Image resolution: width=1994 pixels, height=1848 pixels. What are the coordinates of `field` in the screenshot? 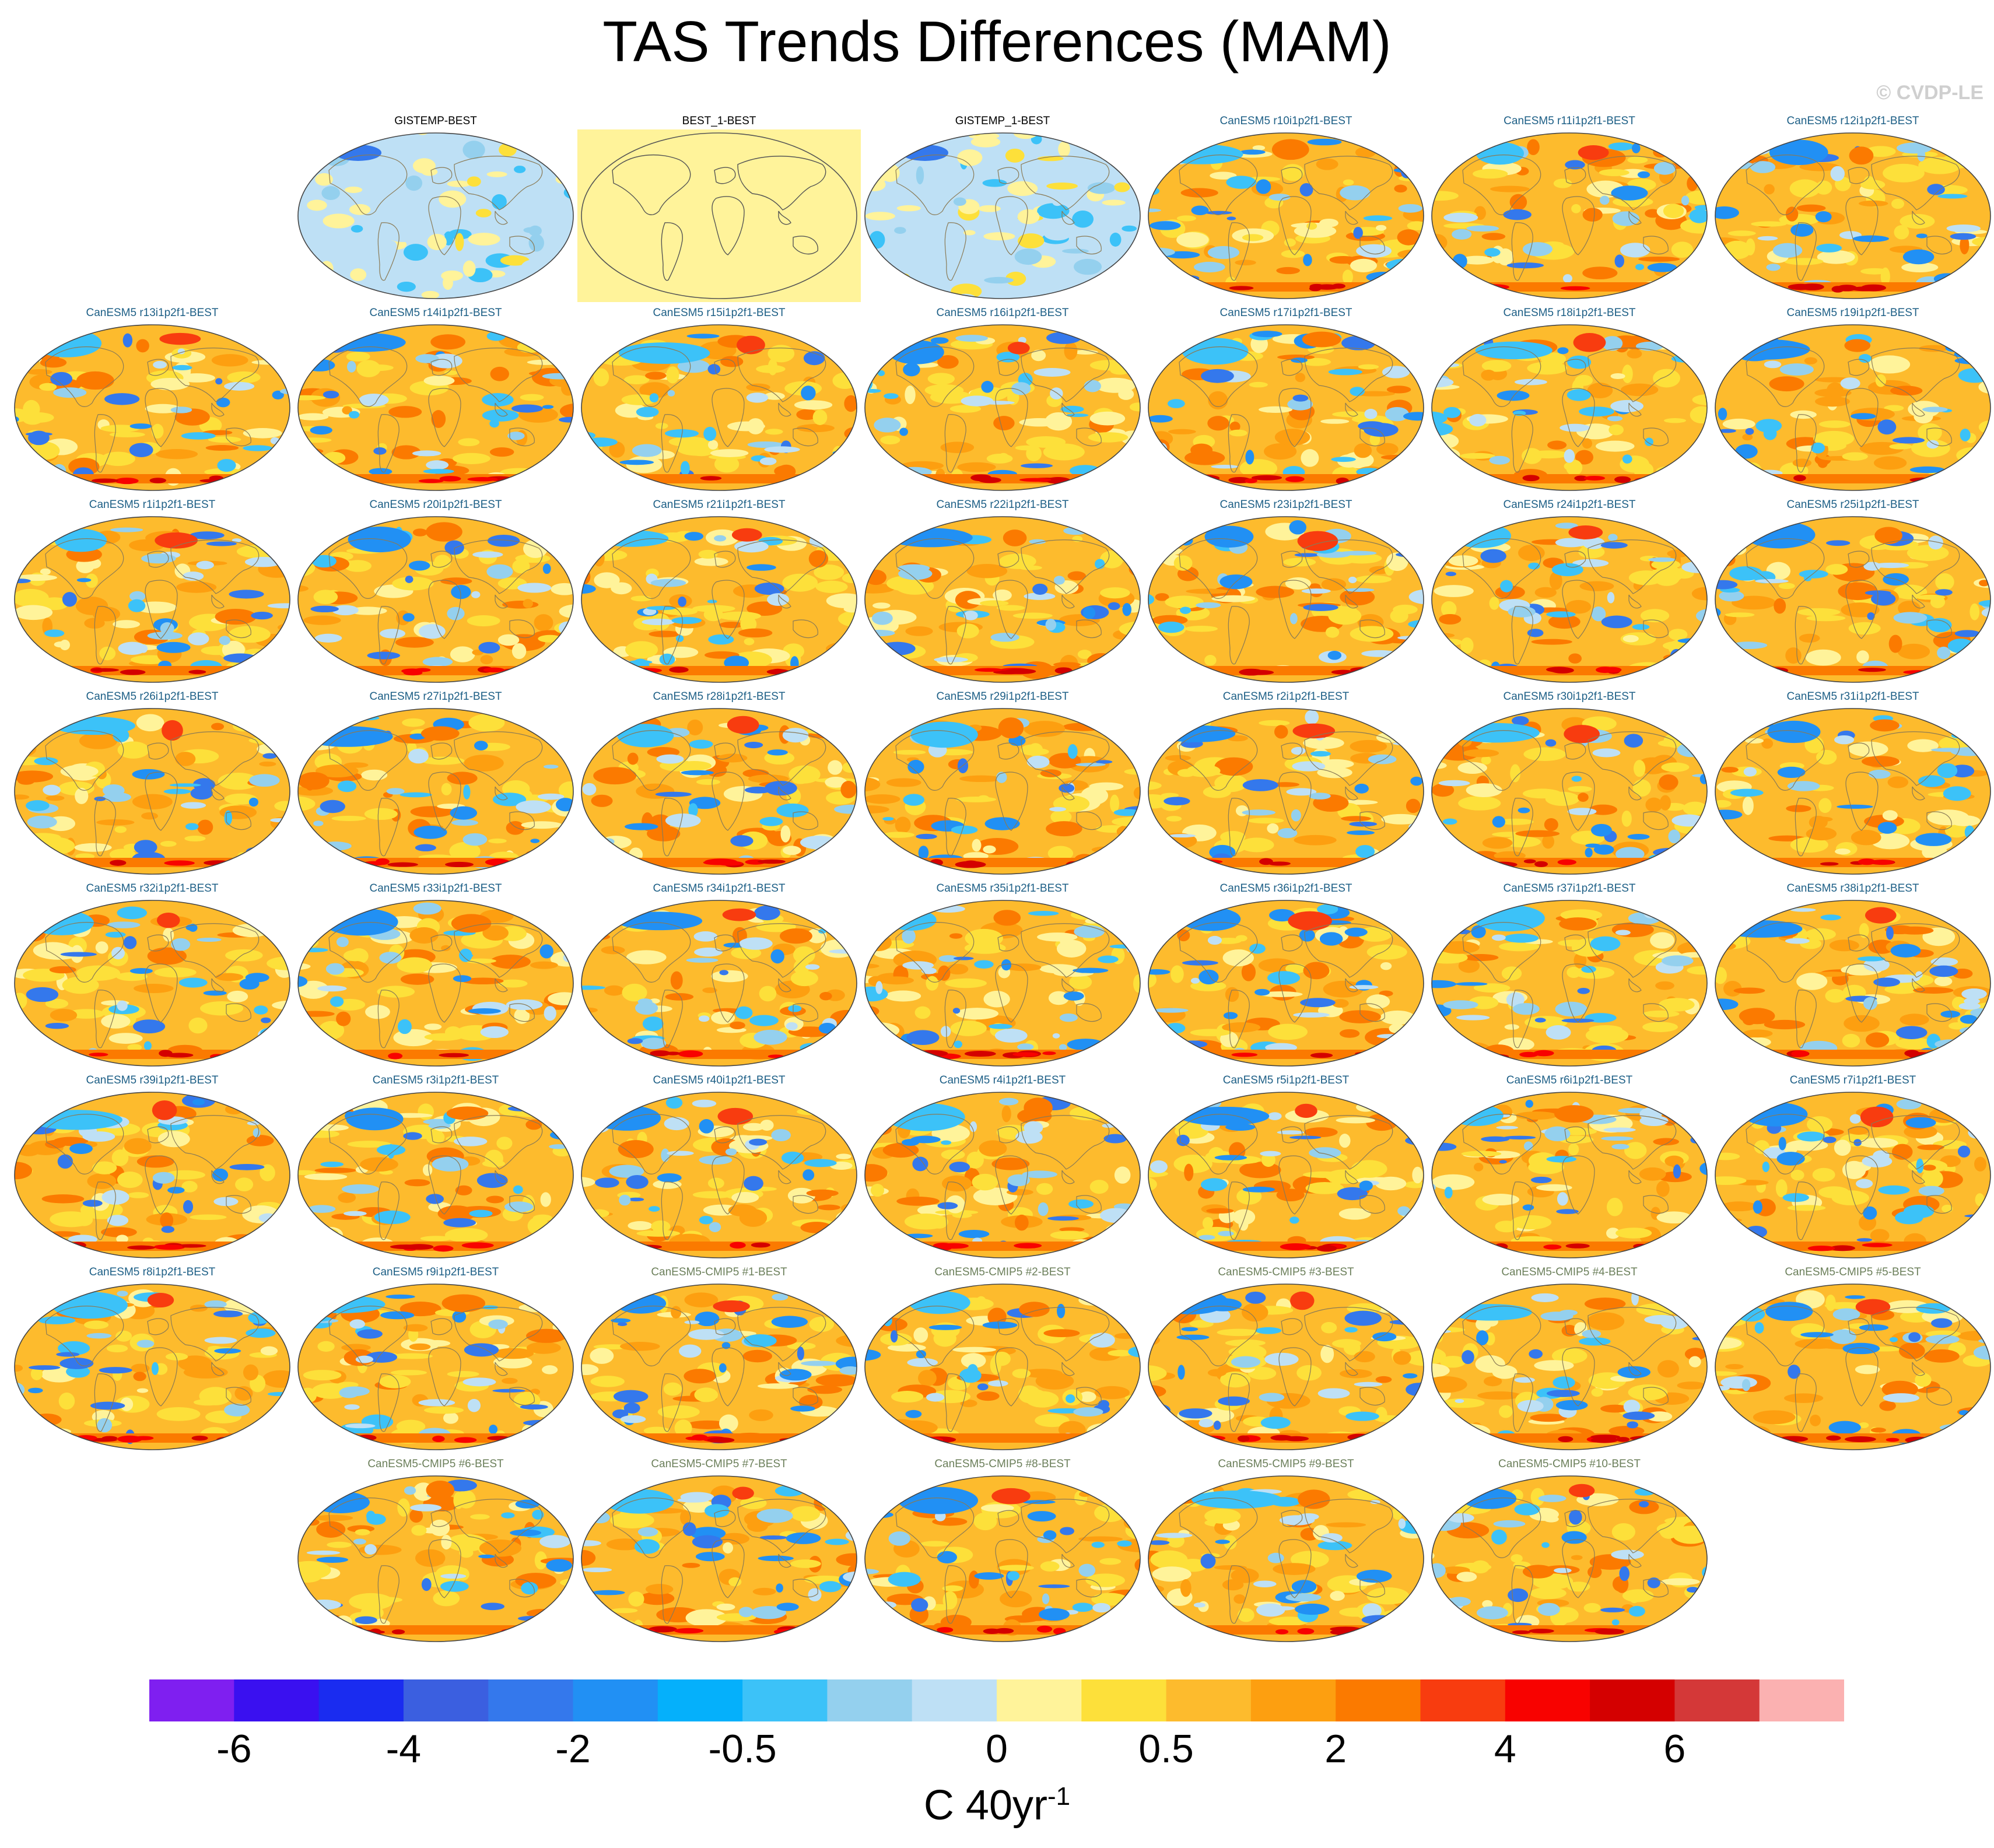 It's located at (435, 1367).